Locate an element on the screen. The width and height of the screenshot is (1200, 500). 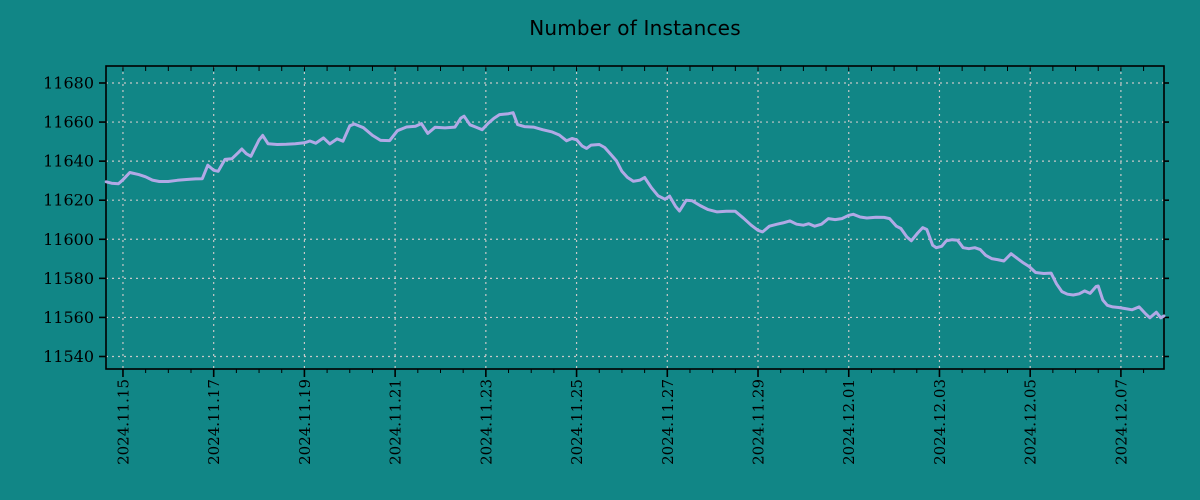
y-tick-label: 11660 is located at coordinates (68, 122).